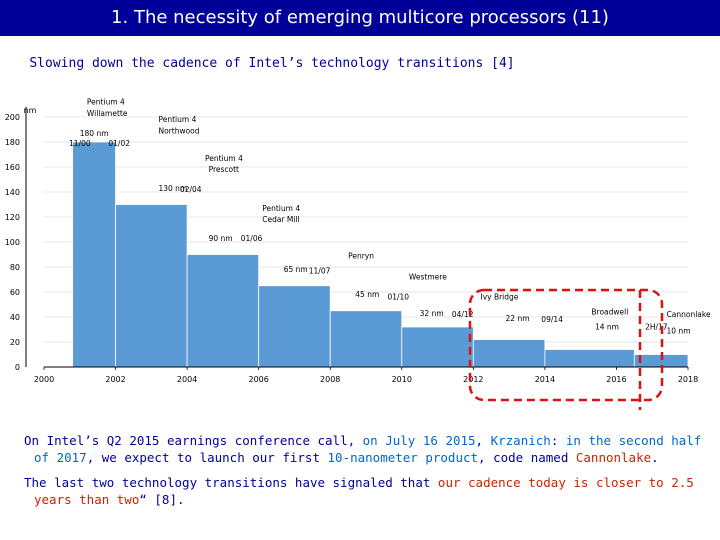  What do you see at coordinates (119, 143) in the screenshot?
I see `annotation-label: 01/02` at bounding box center [119, 143].